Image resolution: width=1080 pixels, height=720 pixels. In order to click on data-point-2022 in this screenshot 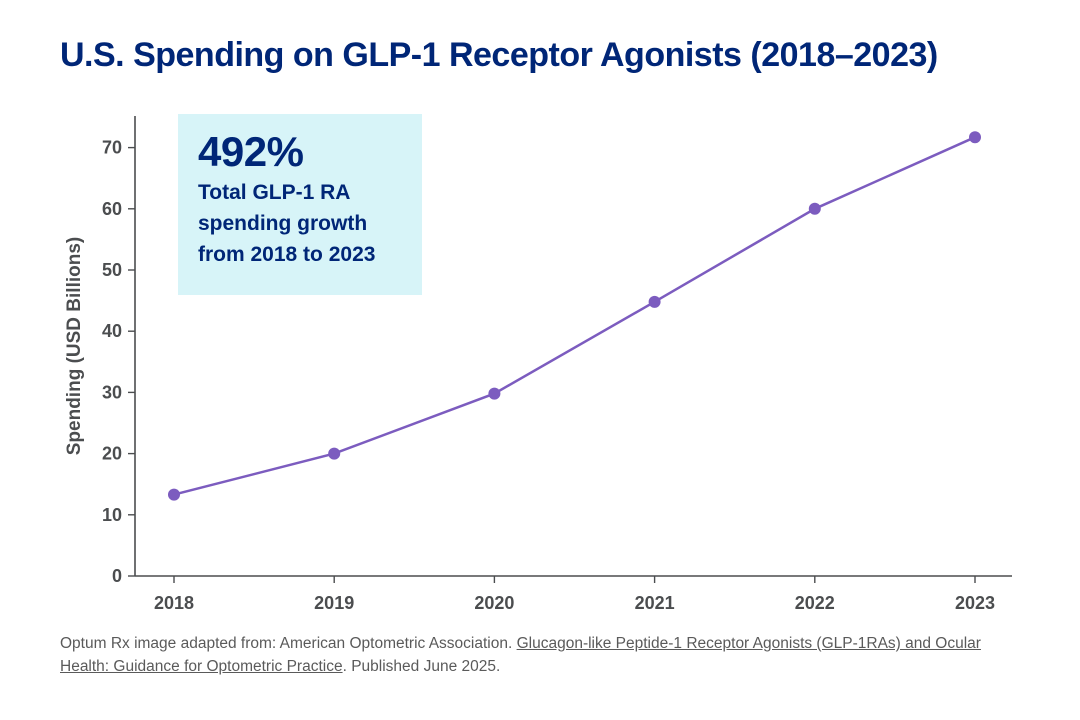, I will do `click(814, 208)`.